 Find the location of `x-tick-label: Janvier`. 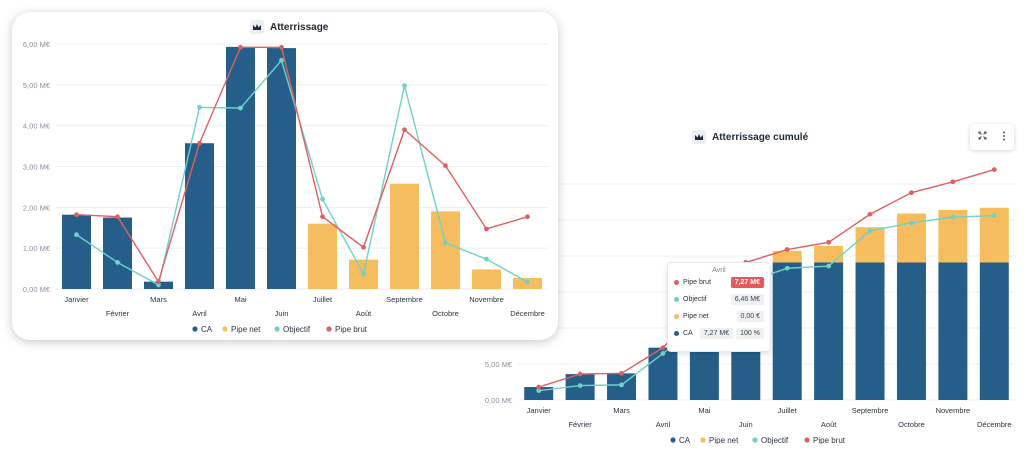

x-tick-label: Janvier is located at coordinates (76, 299).